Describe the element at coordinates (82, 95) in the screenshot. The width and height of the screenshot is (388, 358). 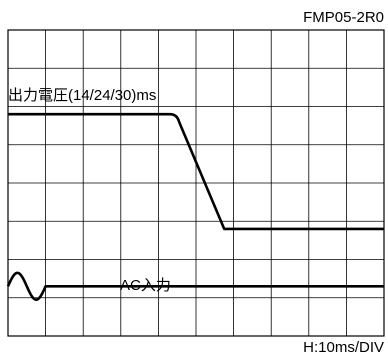
I see `output-voltage-label: 出力電圧(14/24/30)ms` at that location.